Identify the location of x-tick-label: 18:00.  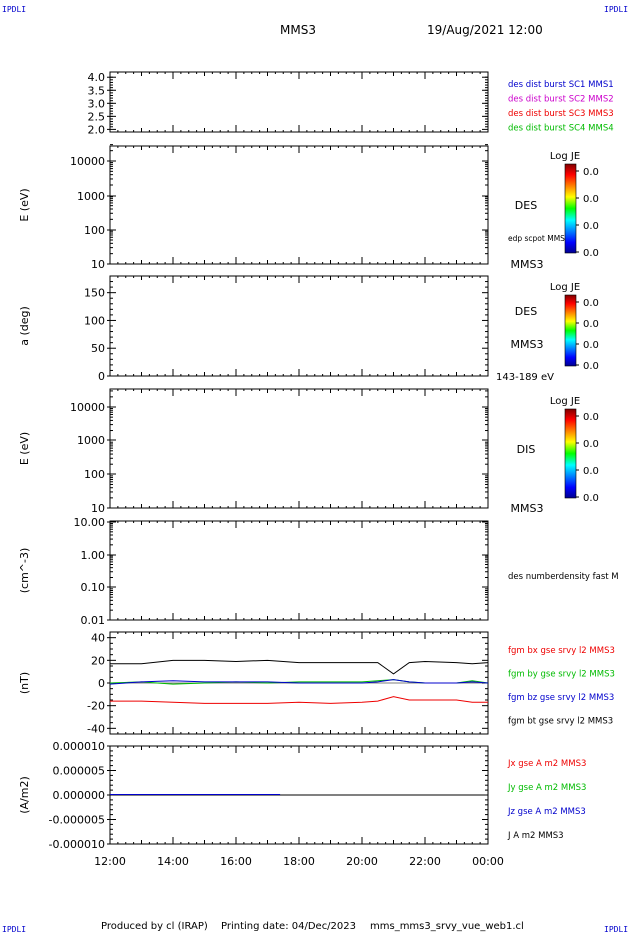
(299, 861).